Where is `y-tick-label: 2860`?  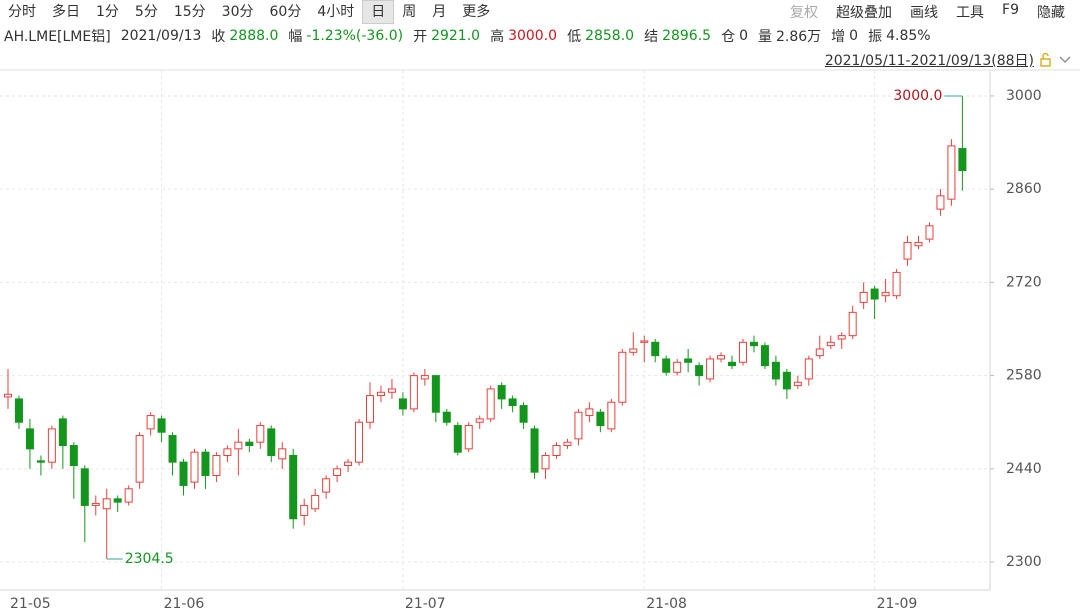 y-tick-label: 2860 is located at coordinates (1024, 189).